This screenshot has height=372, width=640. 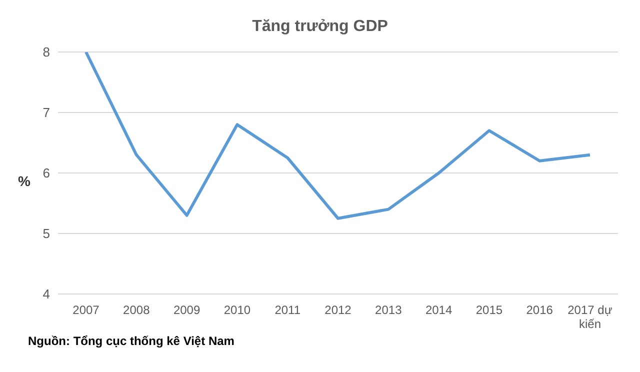 I want to click on x-tick-label: 2012, so click(x=338, y=310).